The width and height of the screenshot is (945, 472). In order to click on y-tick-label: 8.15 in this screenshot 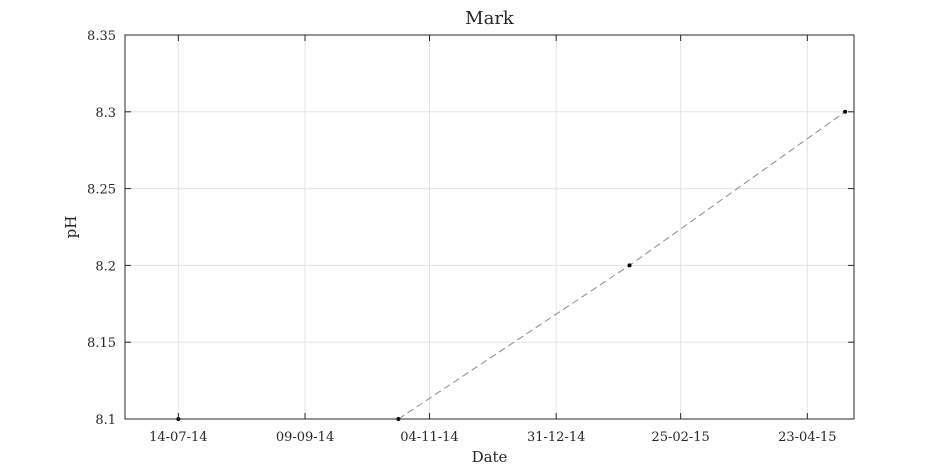, I will do `click(101, 343)`.